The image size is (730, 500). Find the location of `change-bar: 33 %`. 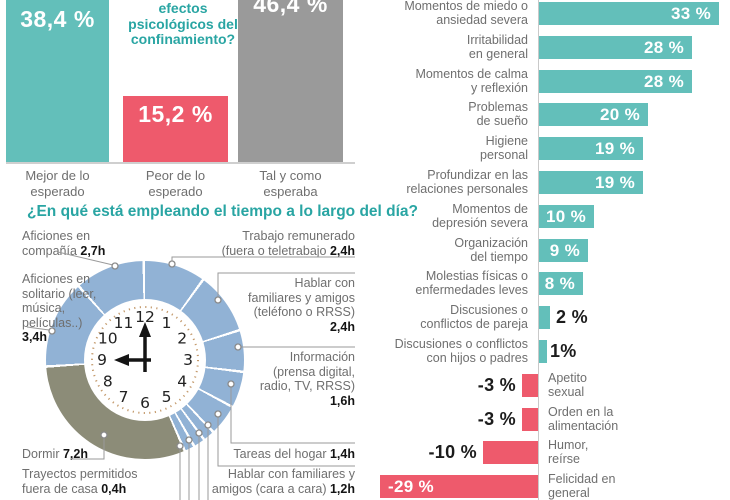

change-bar: 33 % is located at coordinates (629, 13).